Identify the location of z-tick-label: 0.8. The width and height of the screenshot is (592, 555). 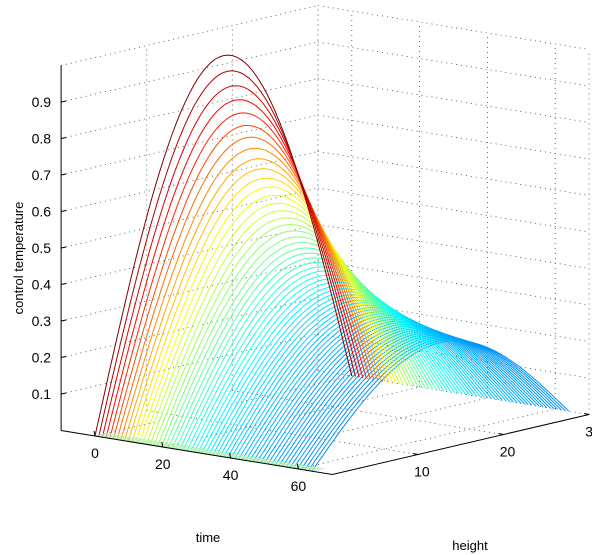
(42, 139).